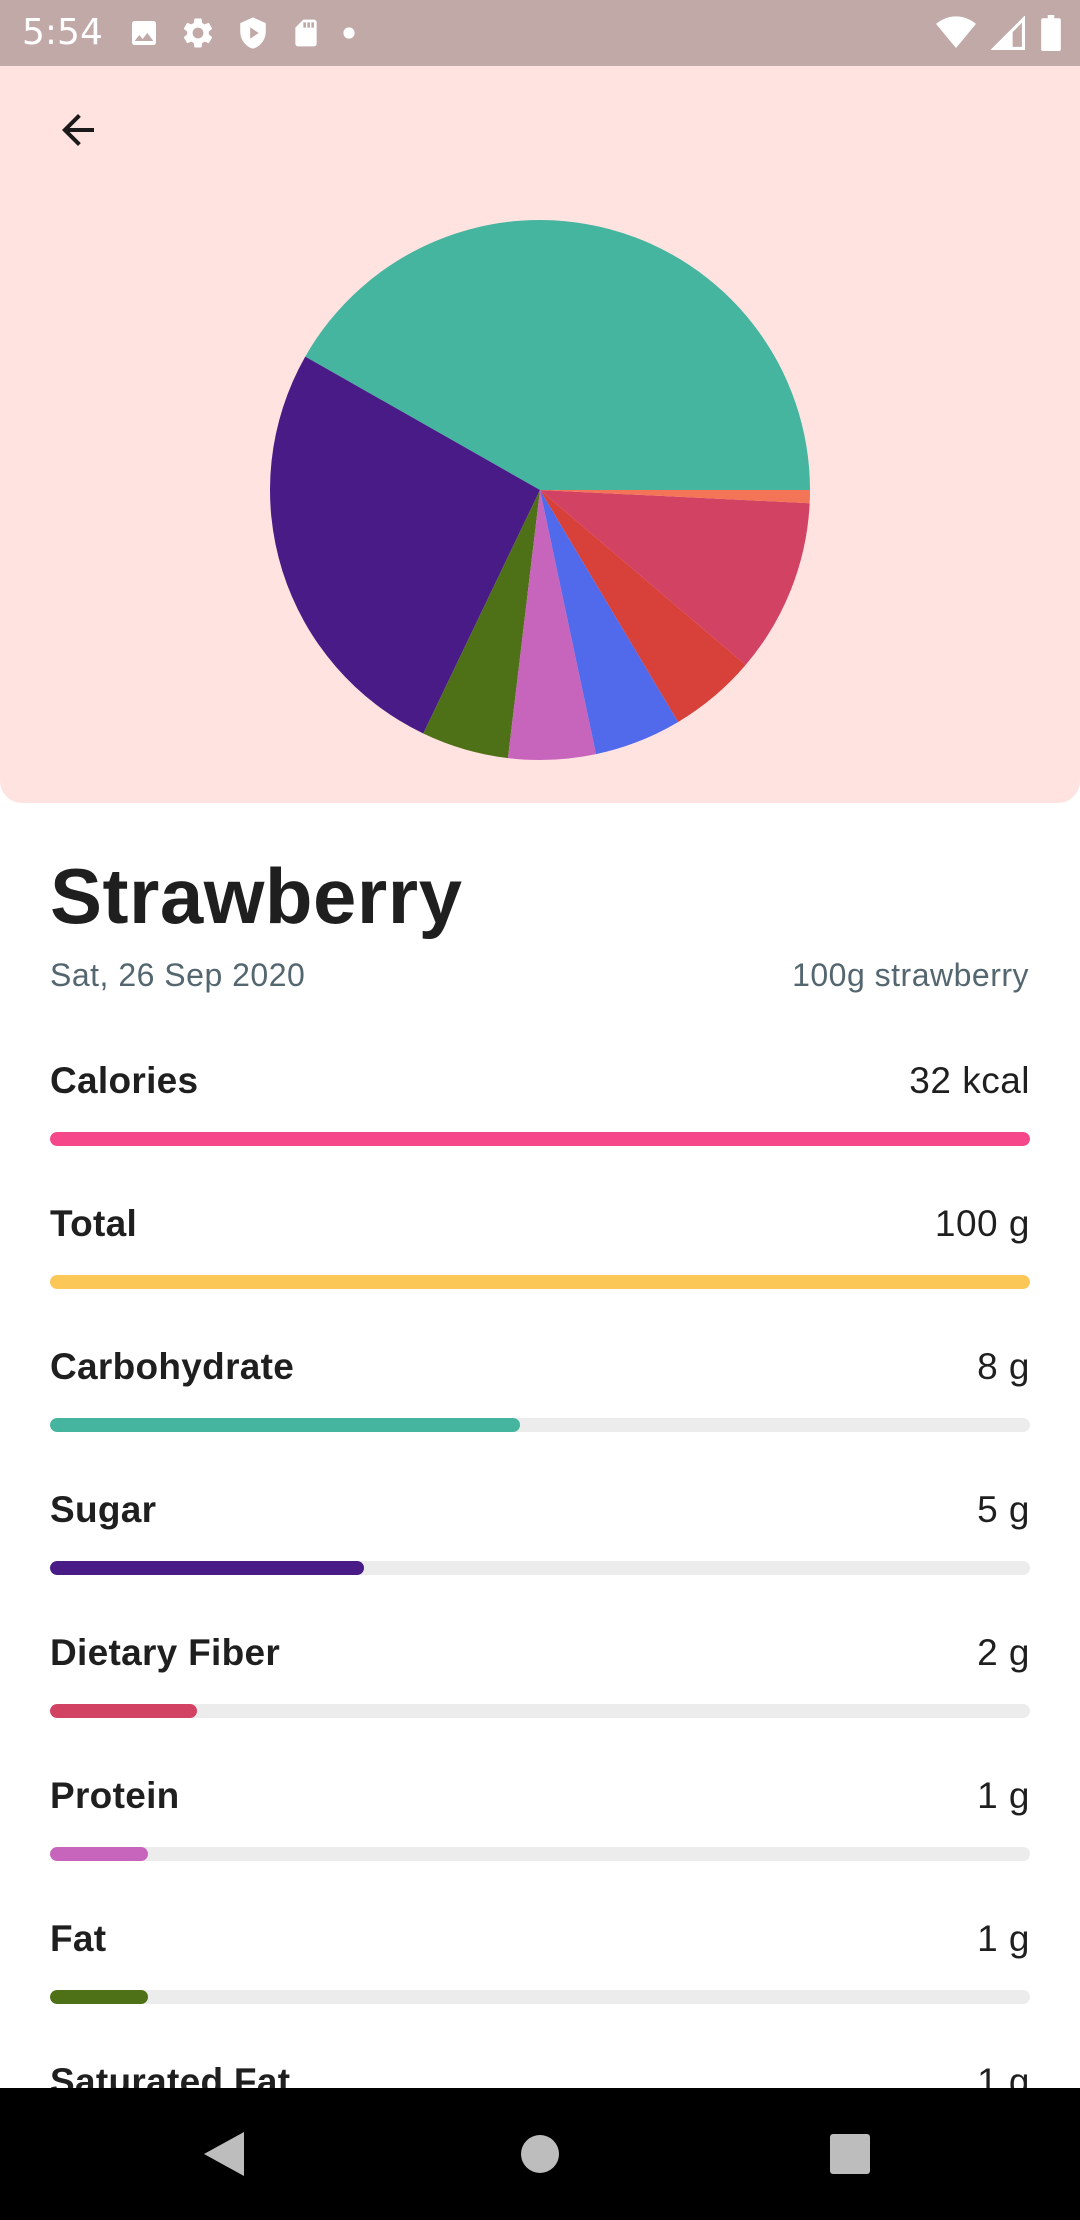 This screenshot has width=1080, height=2220. Describe the element at coordinates (540, 2072) in the screenshot. I see `nutrient-row: Saturated Fat 1 g` at that location.